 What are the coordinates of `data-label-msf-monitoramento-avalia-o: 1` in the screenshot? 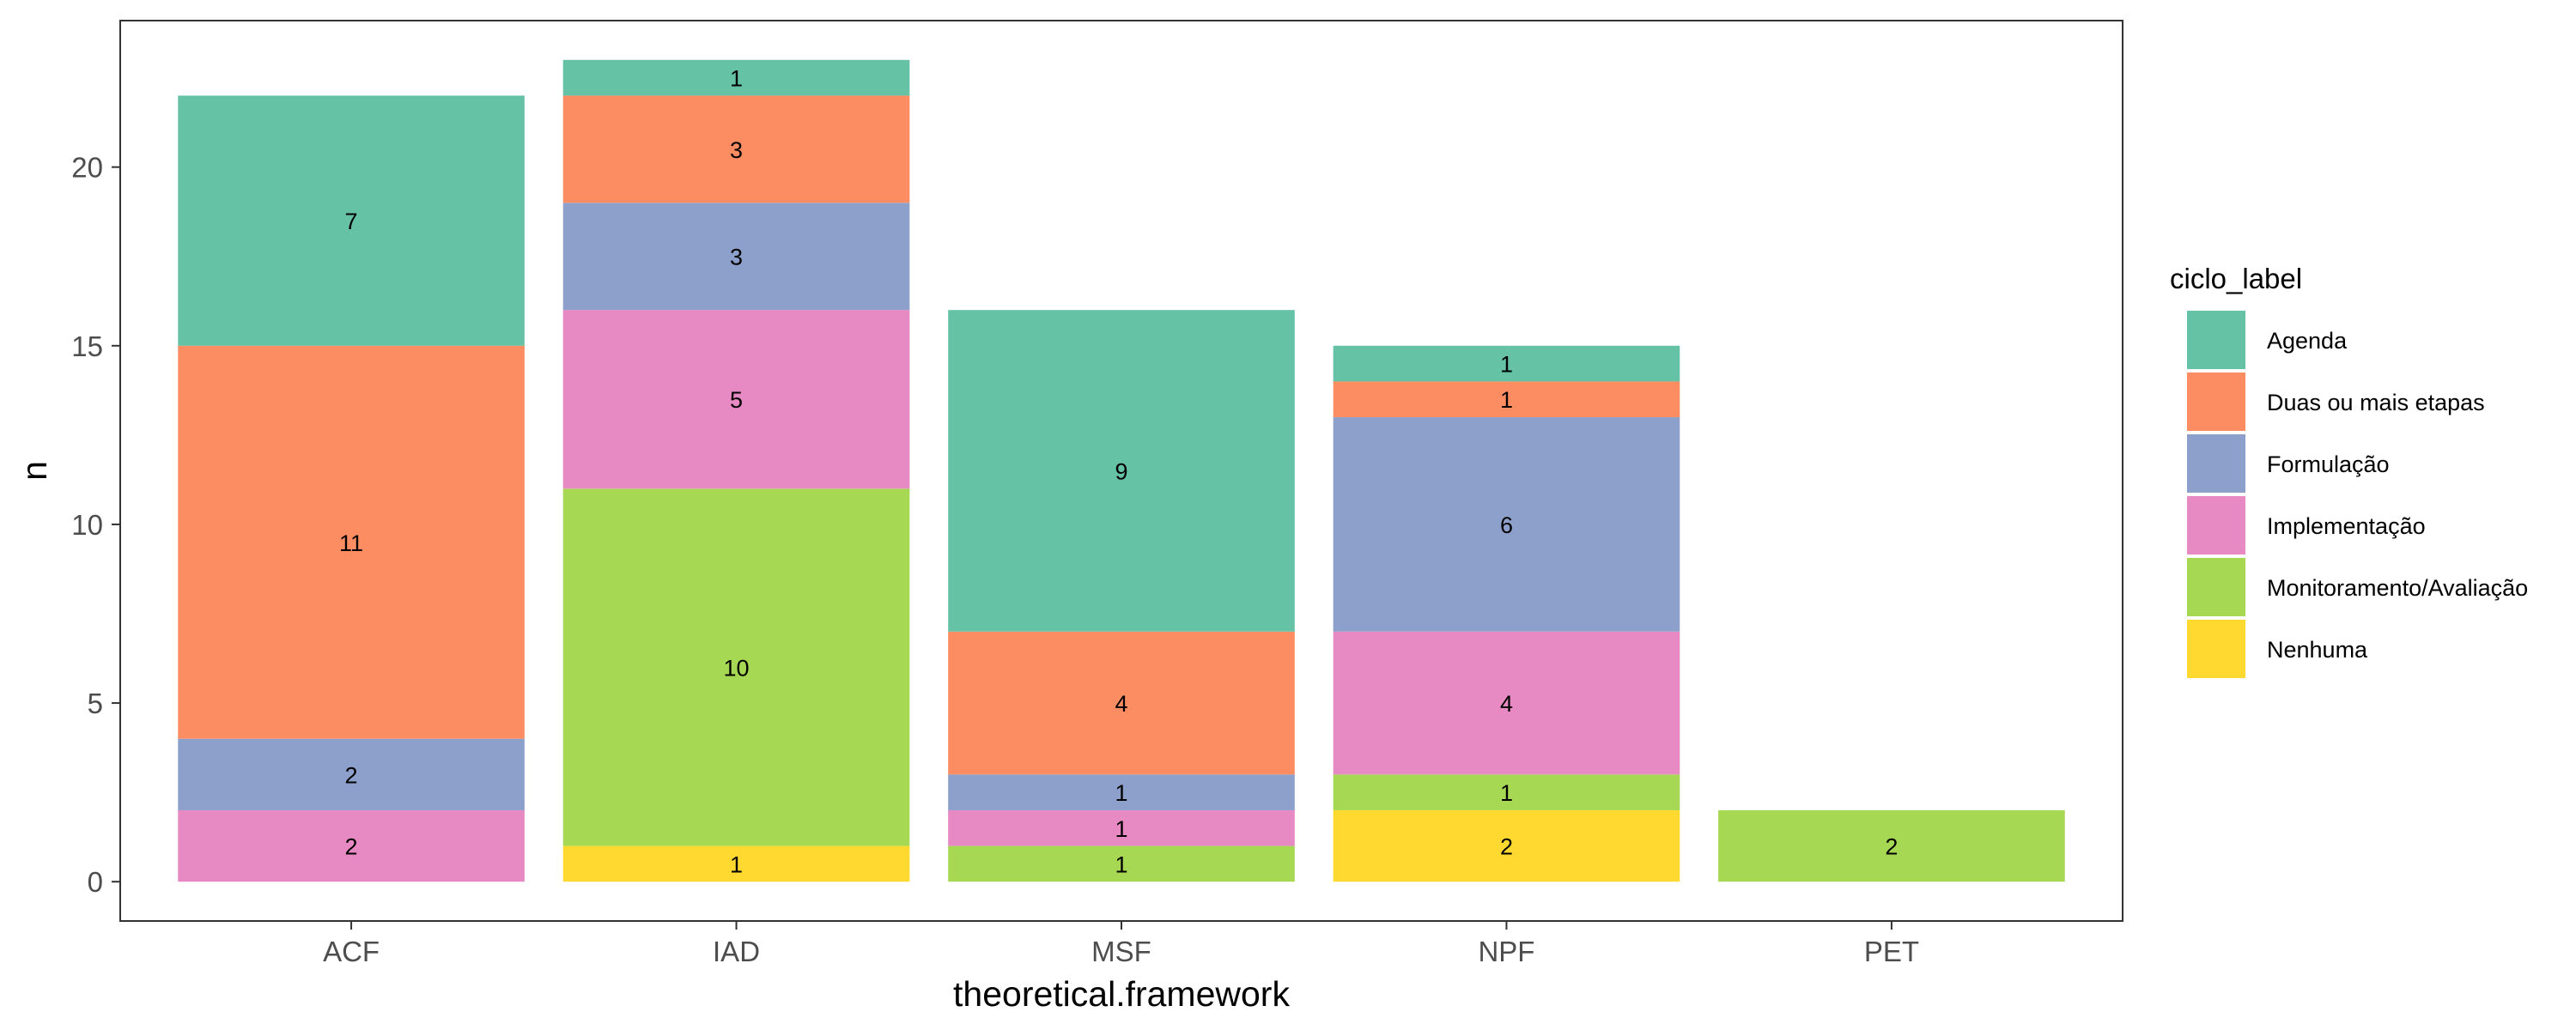 It's located at (1121, 864).